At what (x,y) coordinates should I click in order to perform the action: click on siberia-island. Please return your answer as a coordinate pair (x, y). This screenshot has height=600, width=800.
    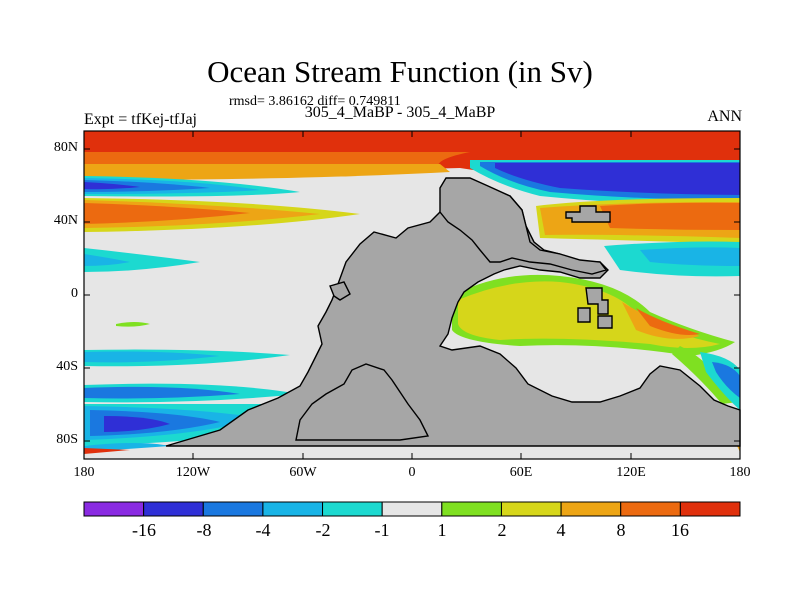
    Looking at the image, I should click on (588, 214).